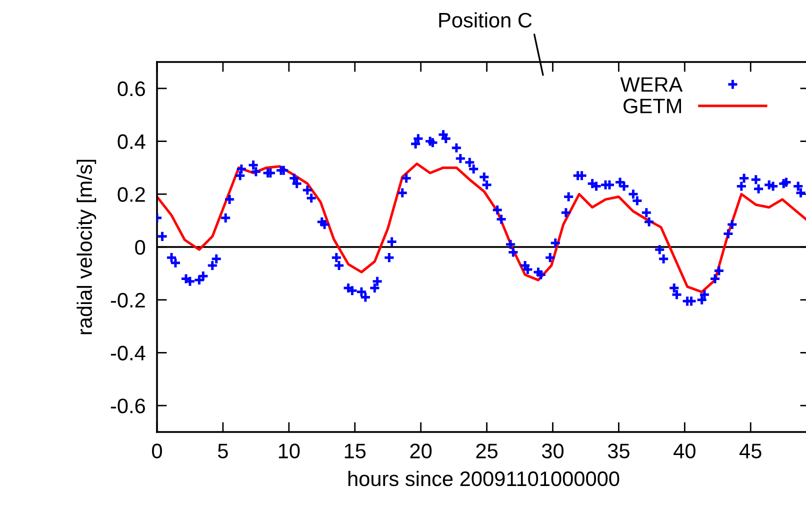 Image resolution: width=806 pixels, height=510 pixels. Describe the element at coordinates (421, 451) in the screenshot. I see `x-tick-label: 20` at that location.